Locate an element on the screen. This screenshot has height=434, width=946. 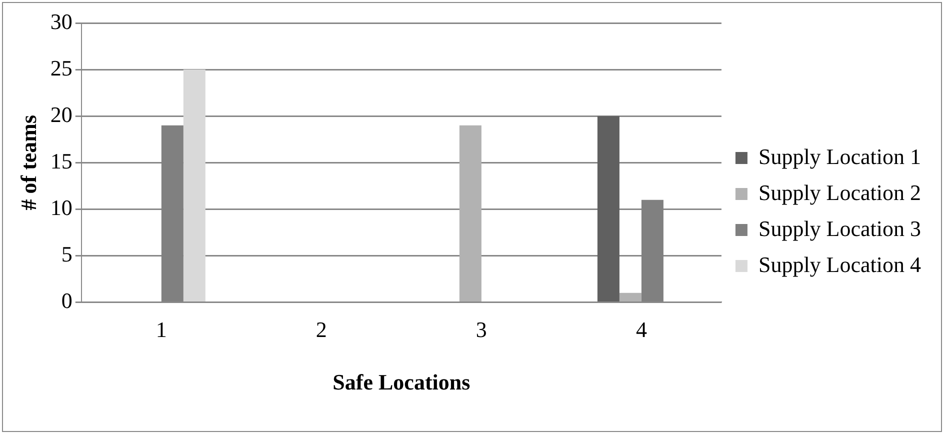
y-tick-label: 30 is located at coordinates (61, 21).